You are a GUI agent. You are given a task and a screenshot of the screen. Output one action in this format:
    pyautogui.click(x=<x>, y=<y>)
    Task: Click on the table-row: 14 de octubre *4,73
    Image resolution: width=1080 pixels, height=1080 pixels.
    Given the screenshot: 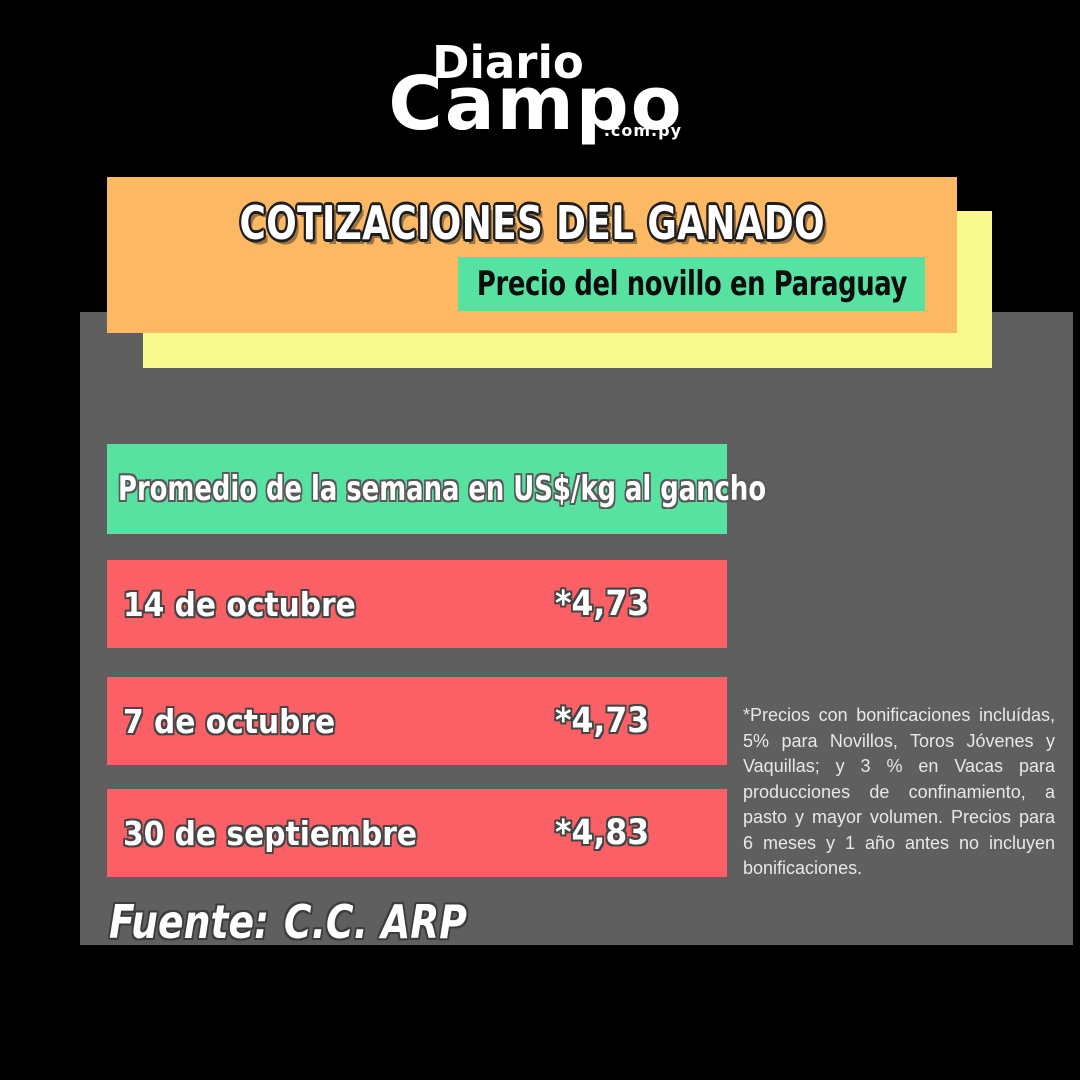 What is the action you would take?
    pyautogui.click(x=417, y=604)
    